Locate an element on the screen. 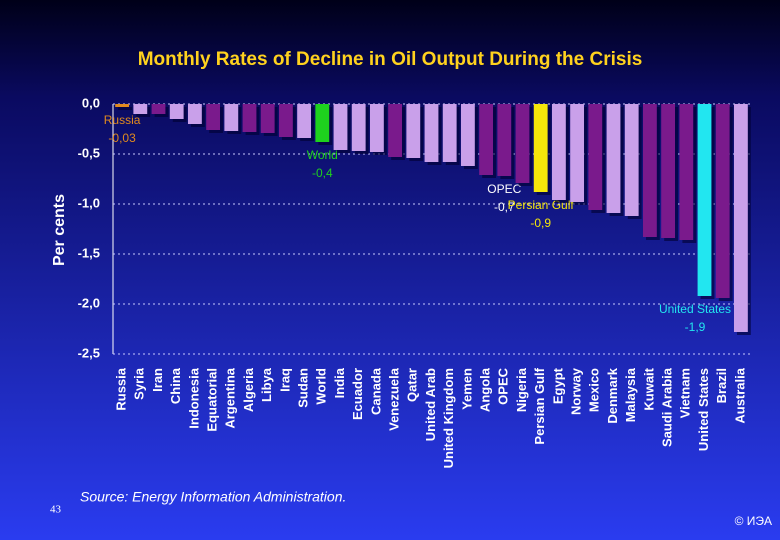  x-tick-label: World is located at coordinates (321, 386).